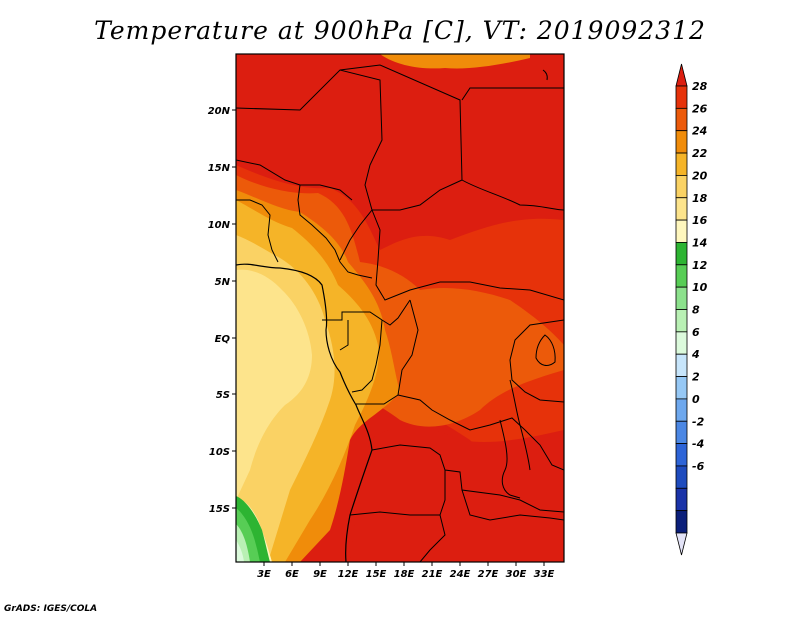 The image size is (800, 618). Describe the element at coordinates (696, 310) in the screenshot. I see `colorbar-label: 8` at that location.